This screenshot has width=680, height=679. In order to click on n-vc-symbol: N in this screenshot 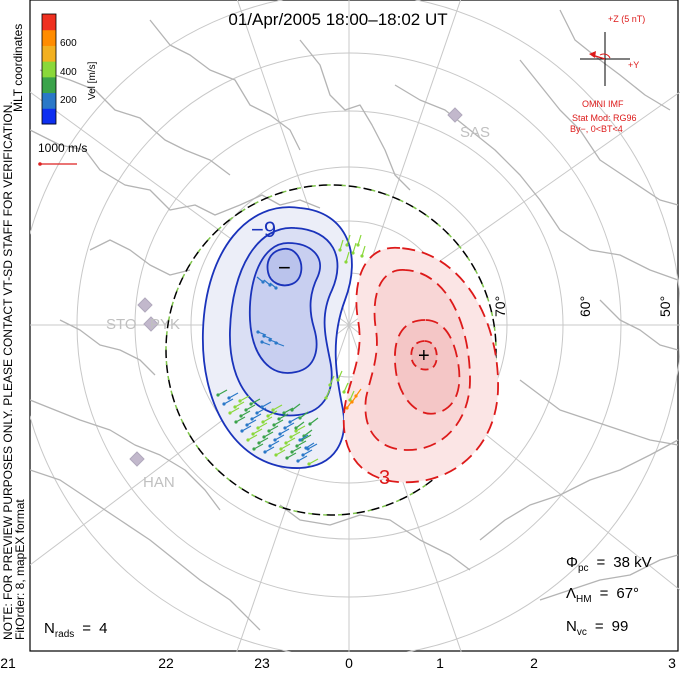, I will do `click(571, 626)`.